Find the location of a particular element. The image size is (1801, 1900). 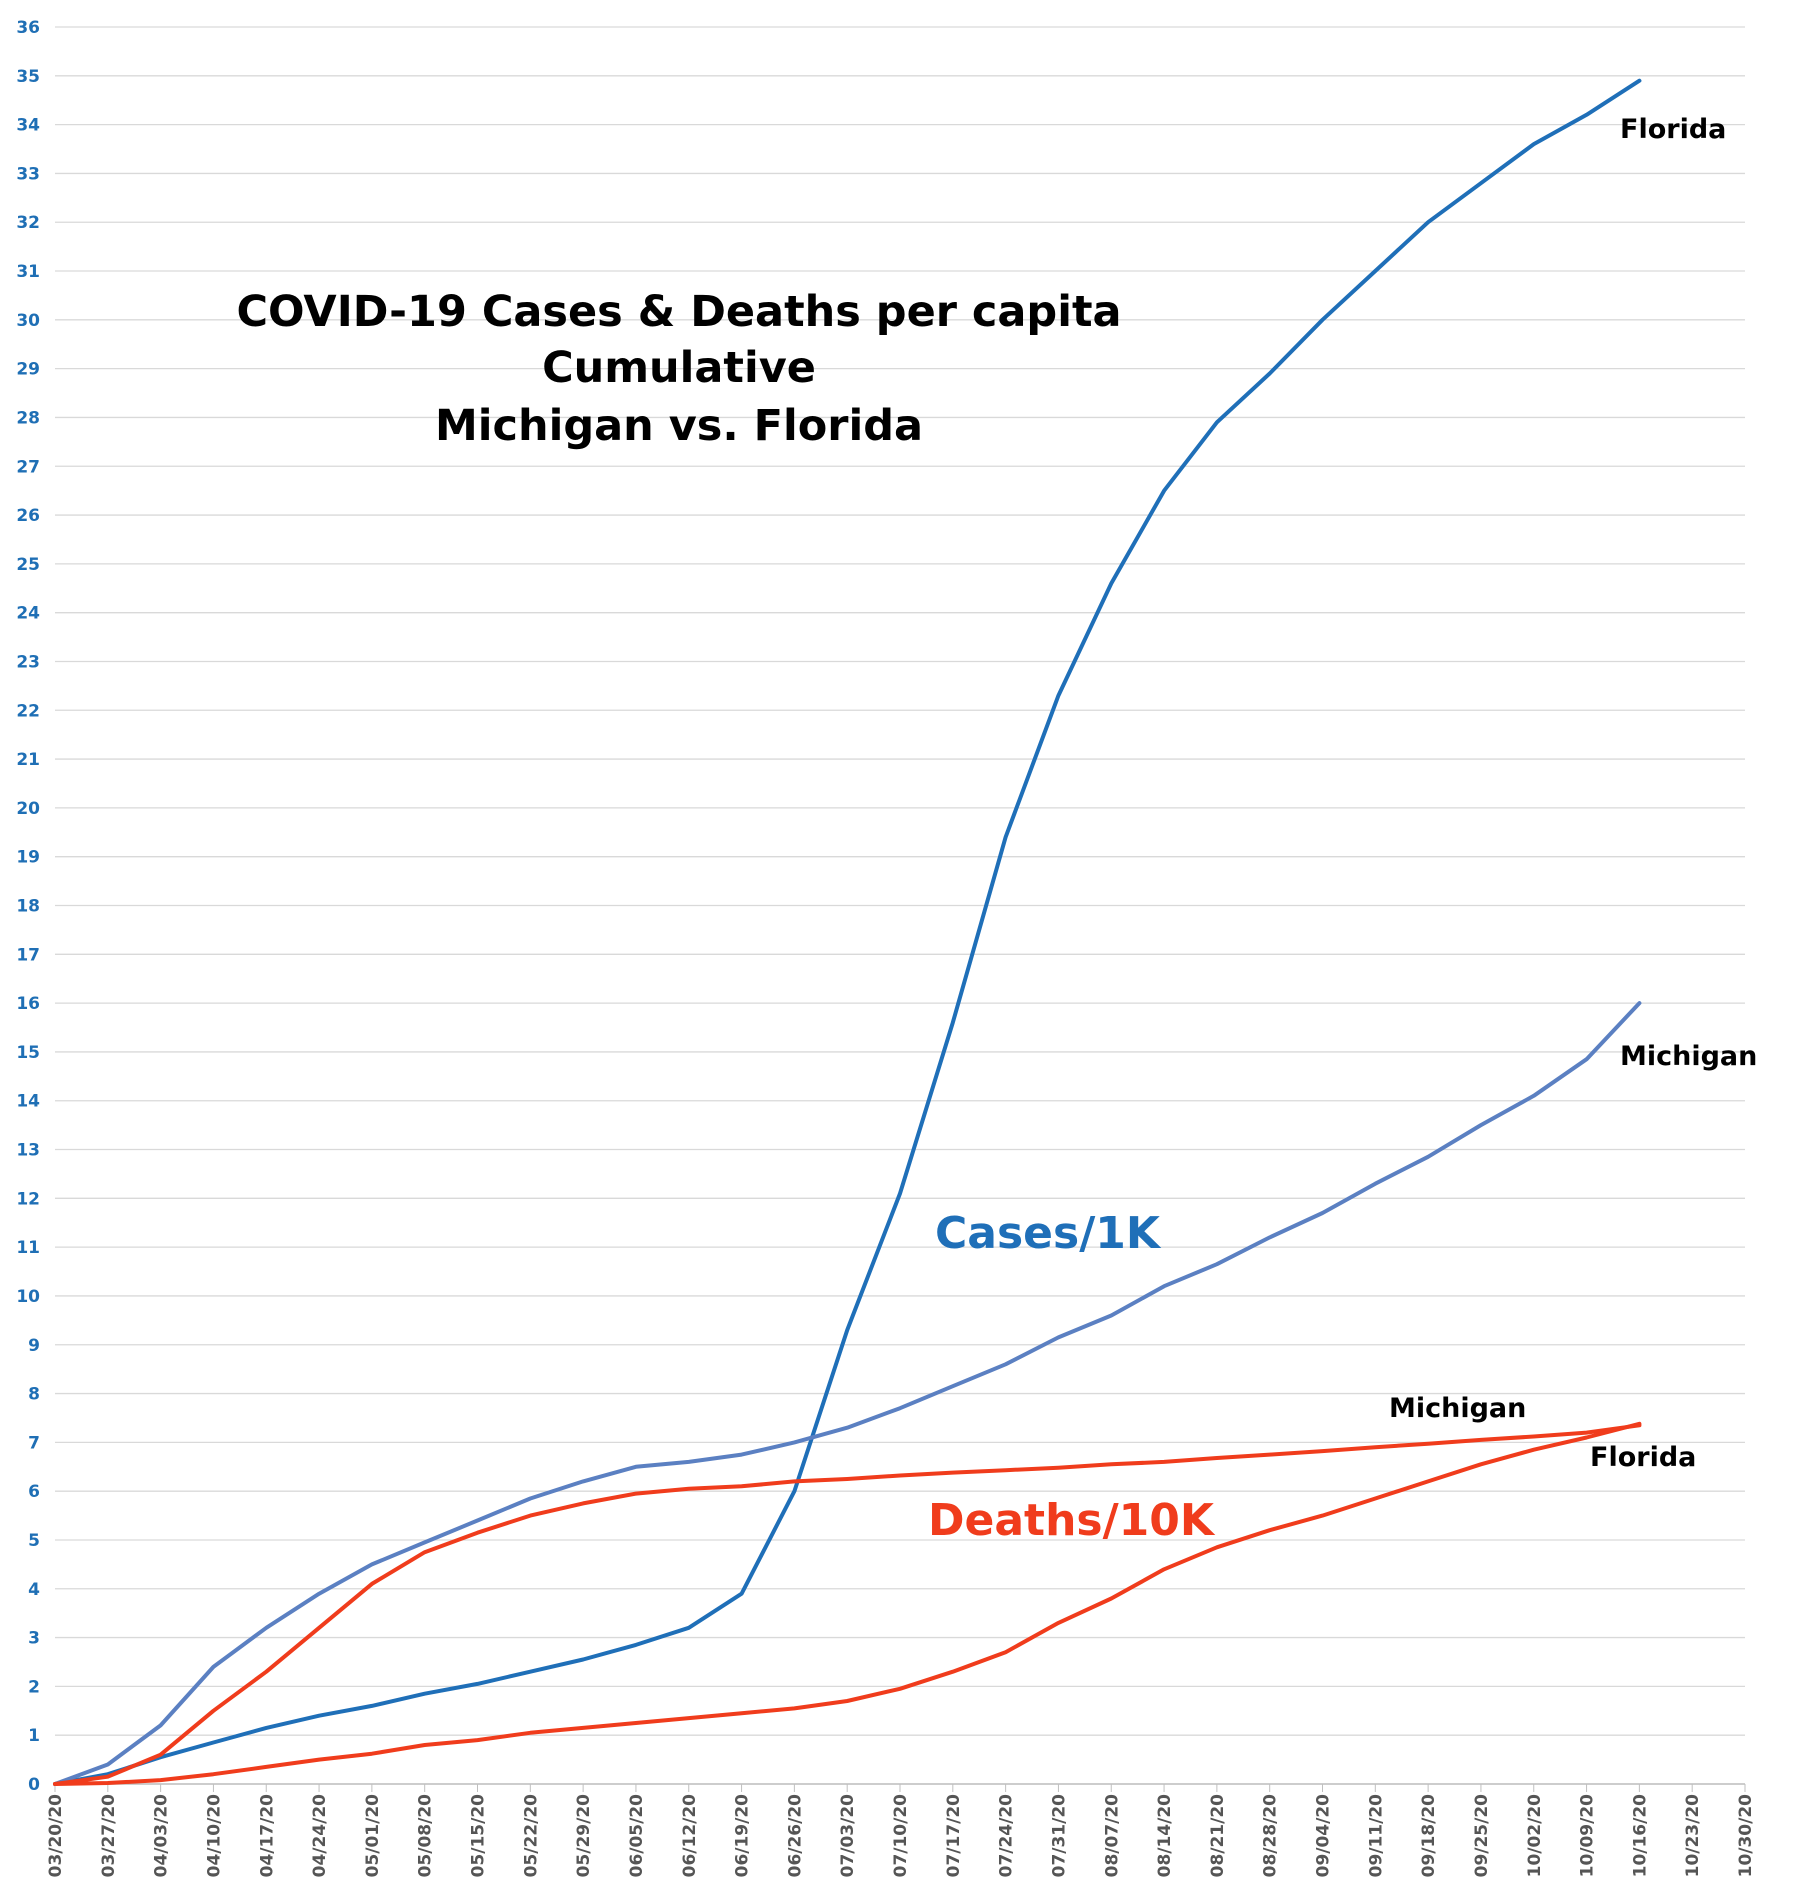

y-tick-label: 8 is located at coordinates (34, 1395).